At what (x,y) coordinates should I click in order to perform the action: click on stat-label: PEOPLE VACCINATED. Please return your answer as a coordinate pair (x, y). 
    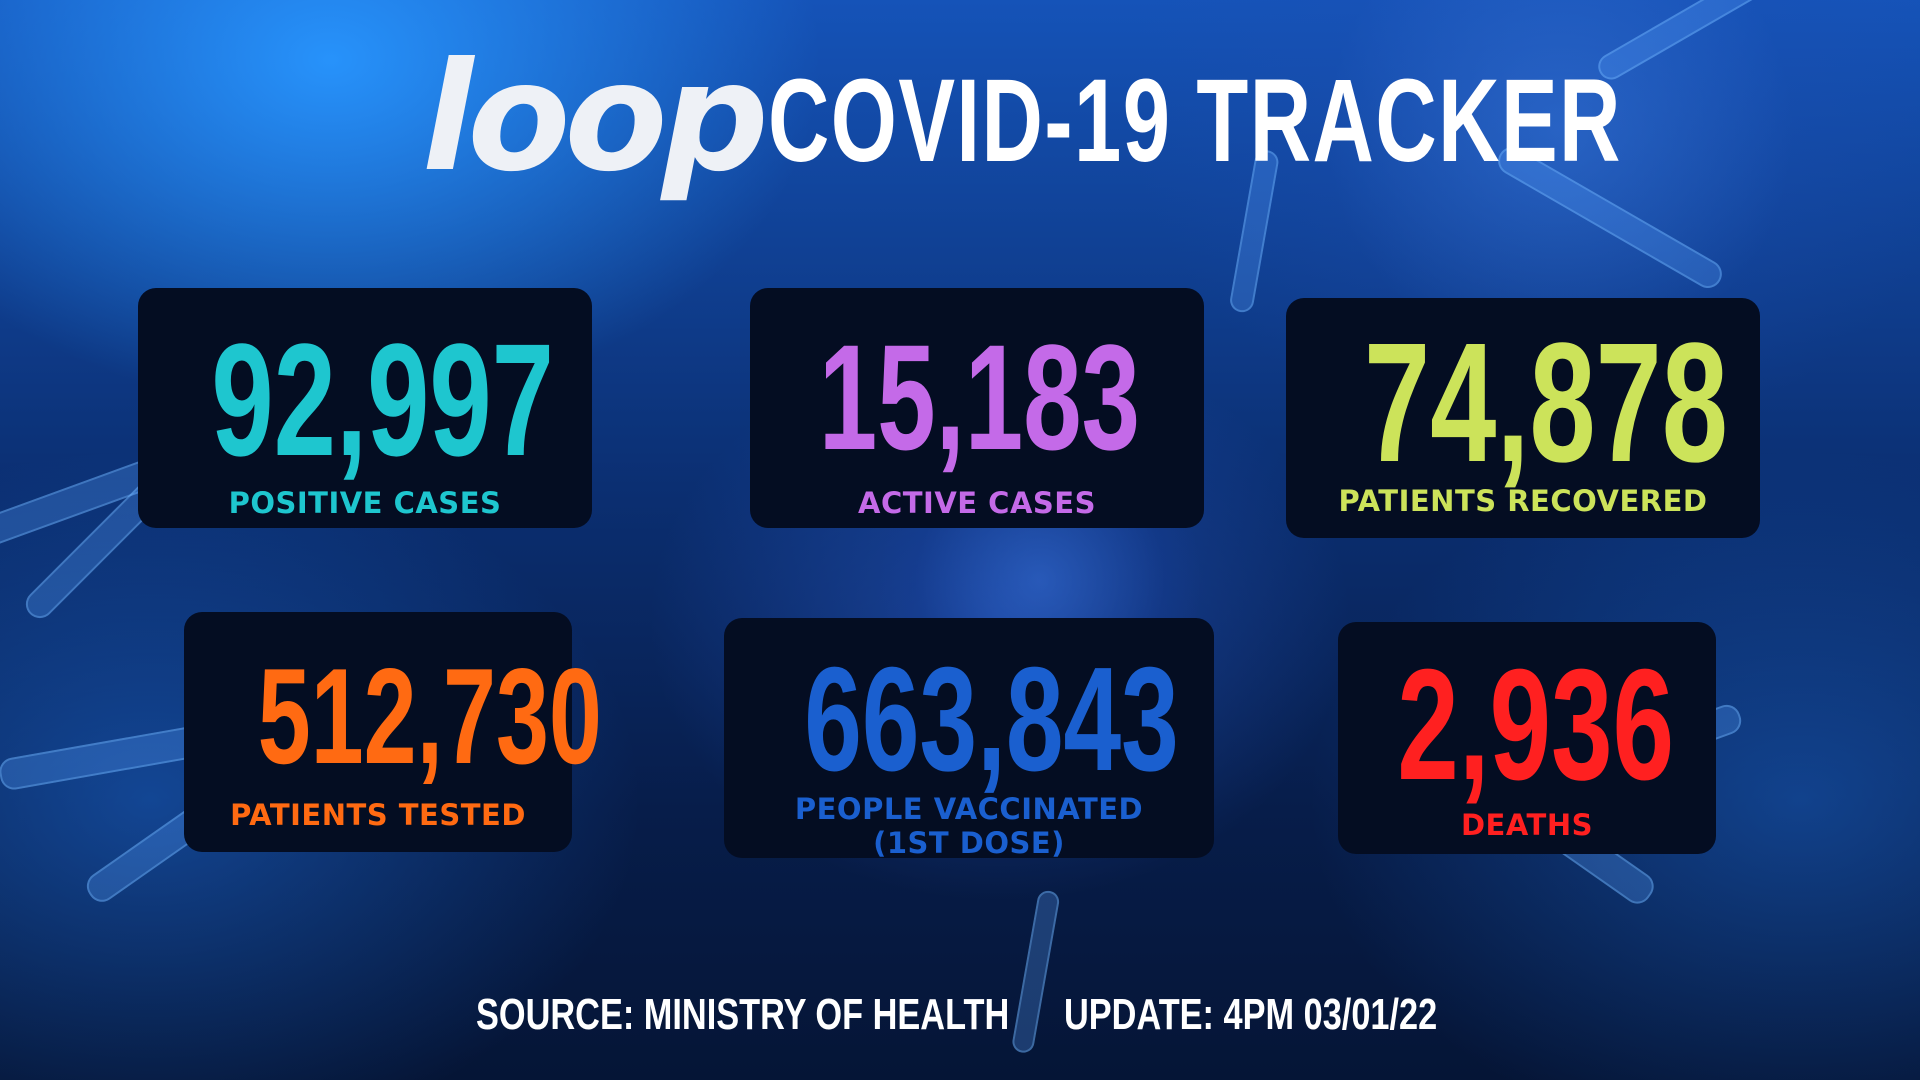
    Looking at the image, I should click on (969, 809).